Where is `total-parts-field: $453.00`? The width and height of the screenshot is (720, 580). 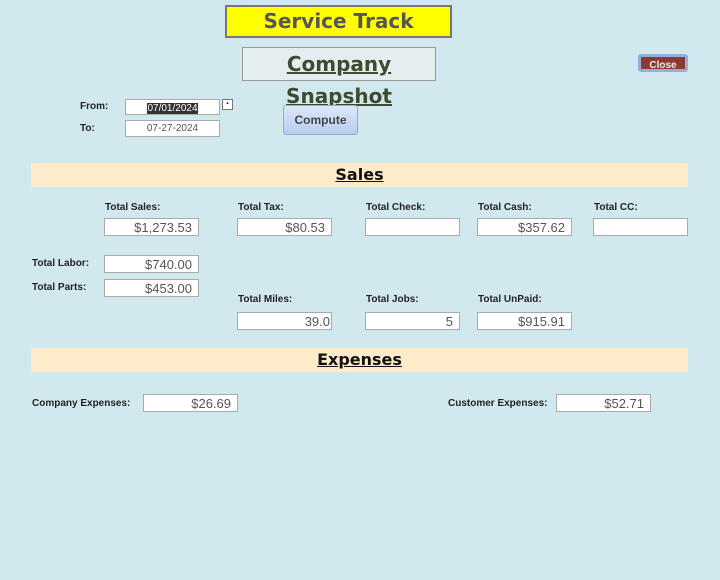
total-parts-field: $453.00 is located at coordinates (151, 288).